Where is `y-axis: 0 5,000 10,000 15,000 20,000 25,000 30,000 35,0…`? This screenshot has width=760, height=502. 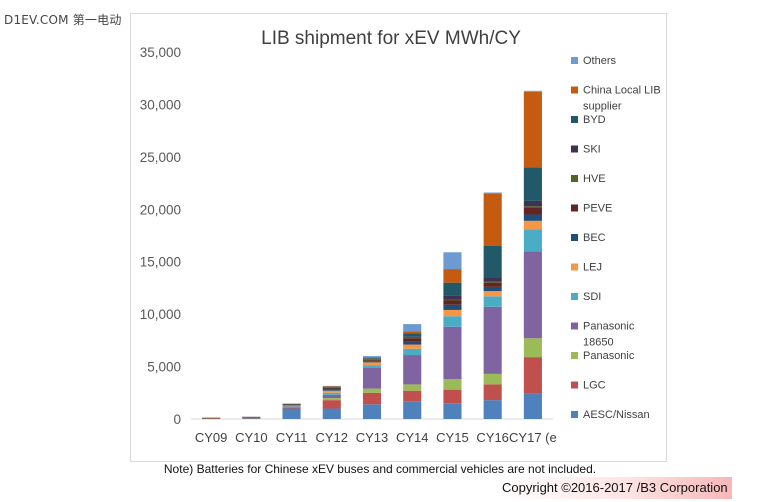 y-axis: 0 5,000 10,000 15,000 20,000 25,000 30,000 35,0… is located at coordinates (160, 236).